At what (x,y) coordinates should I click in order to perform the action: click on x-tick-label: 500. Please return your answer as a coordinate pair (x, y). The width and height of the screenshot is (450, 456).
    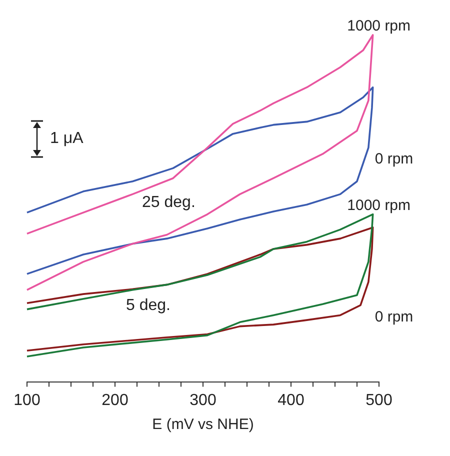
    Looking at the image, I should click on (379, 400).